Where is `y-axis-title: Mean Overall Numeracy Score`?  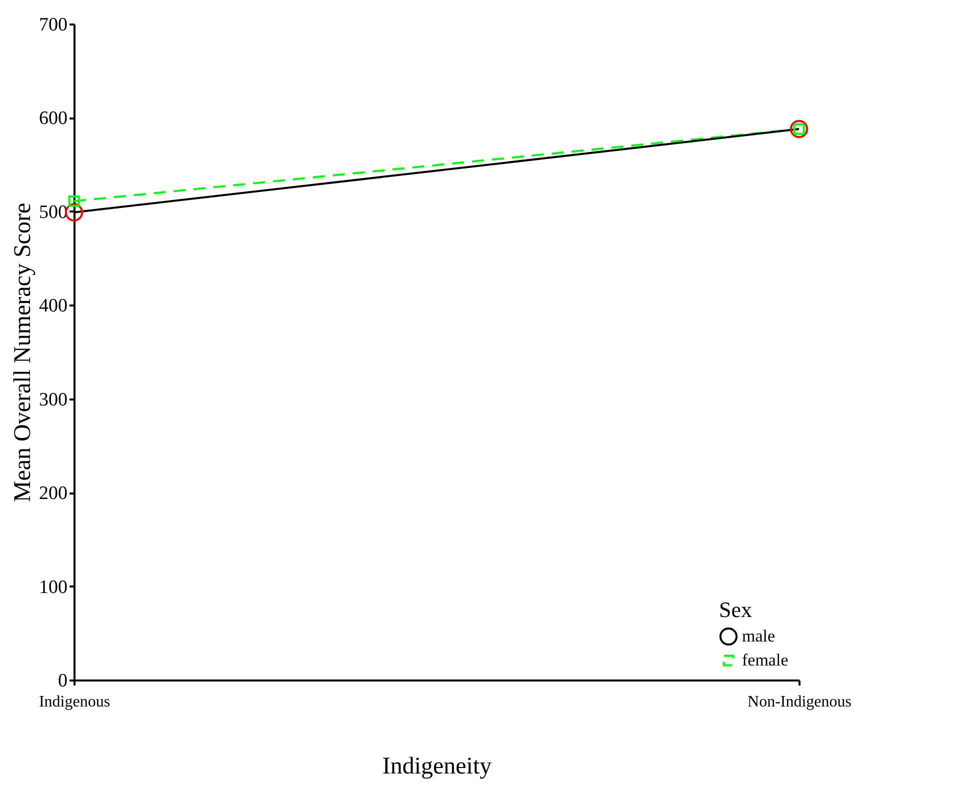 y-axis-title: Mean Overall Numeracy Score is located at coordinates (23, 352).